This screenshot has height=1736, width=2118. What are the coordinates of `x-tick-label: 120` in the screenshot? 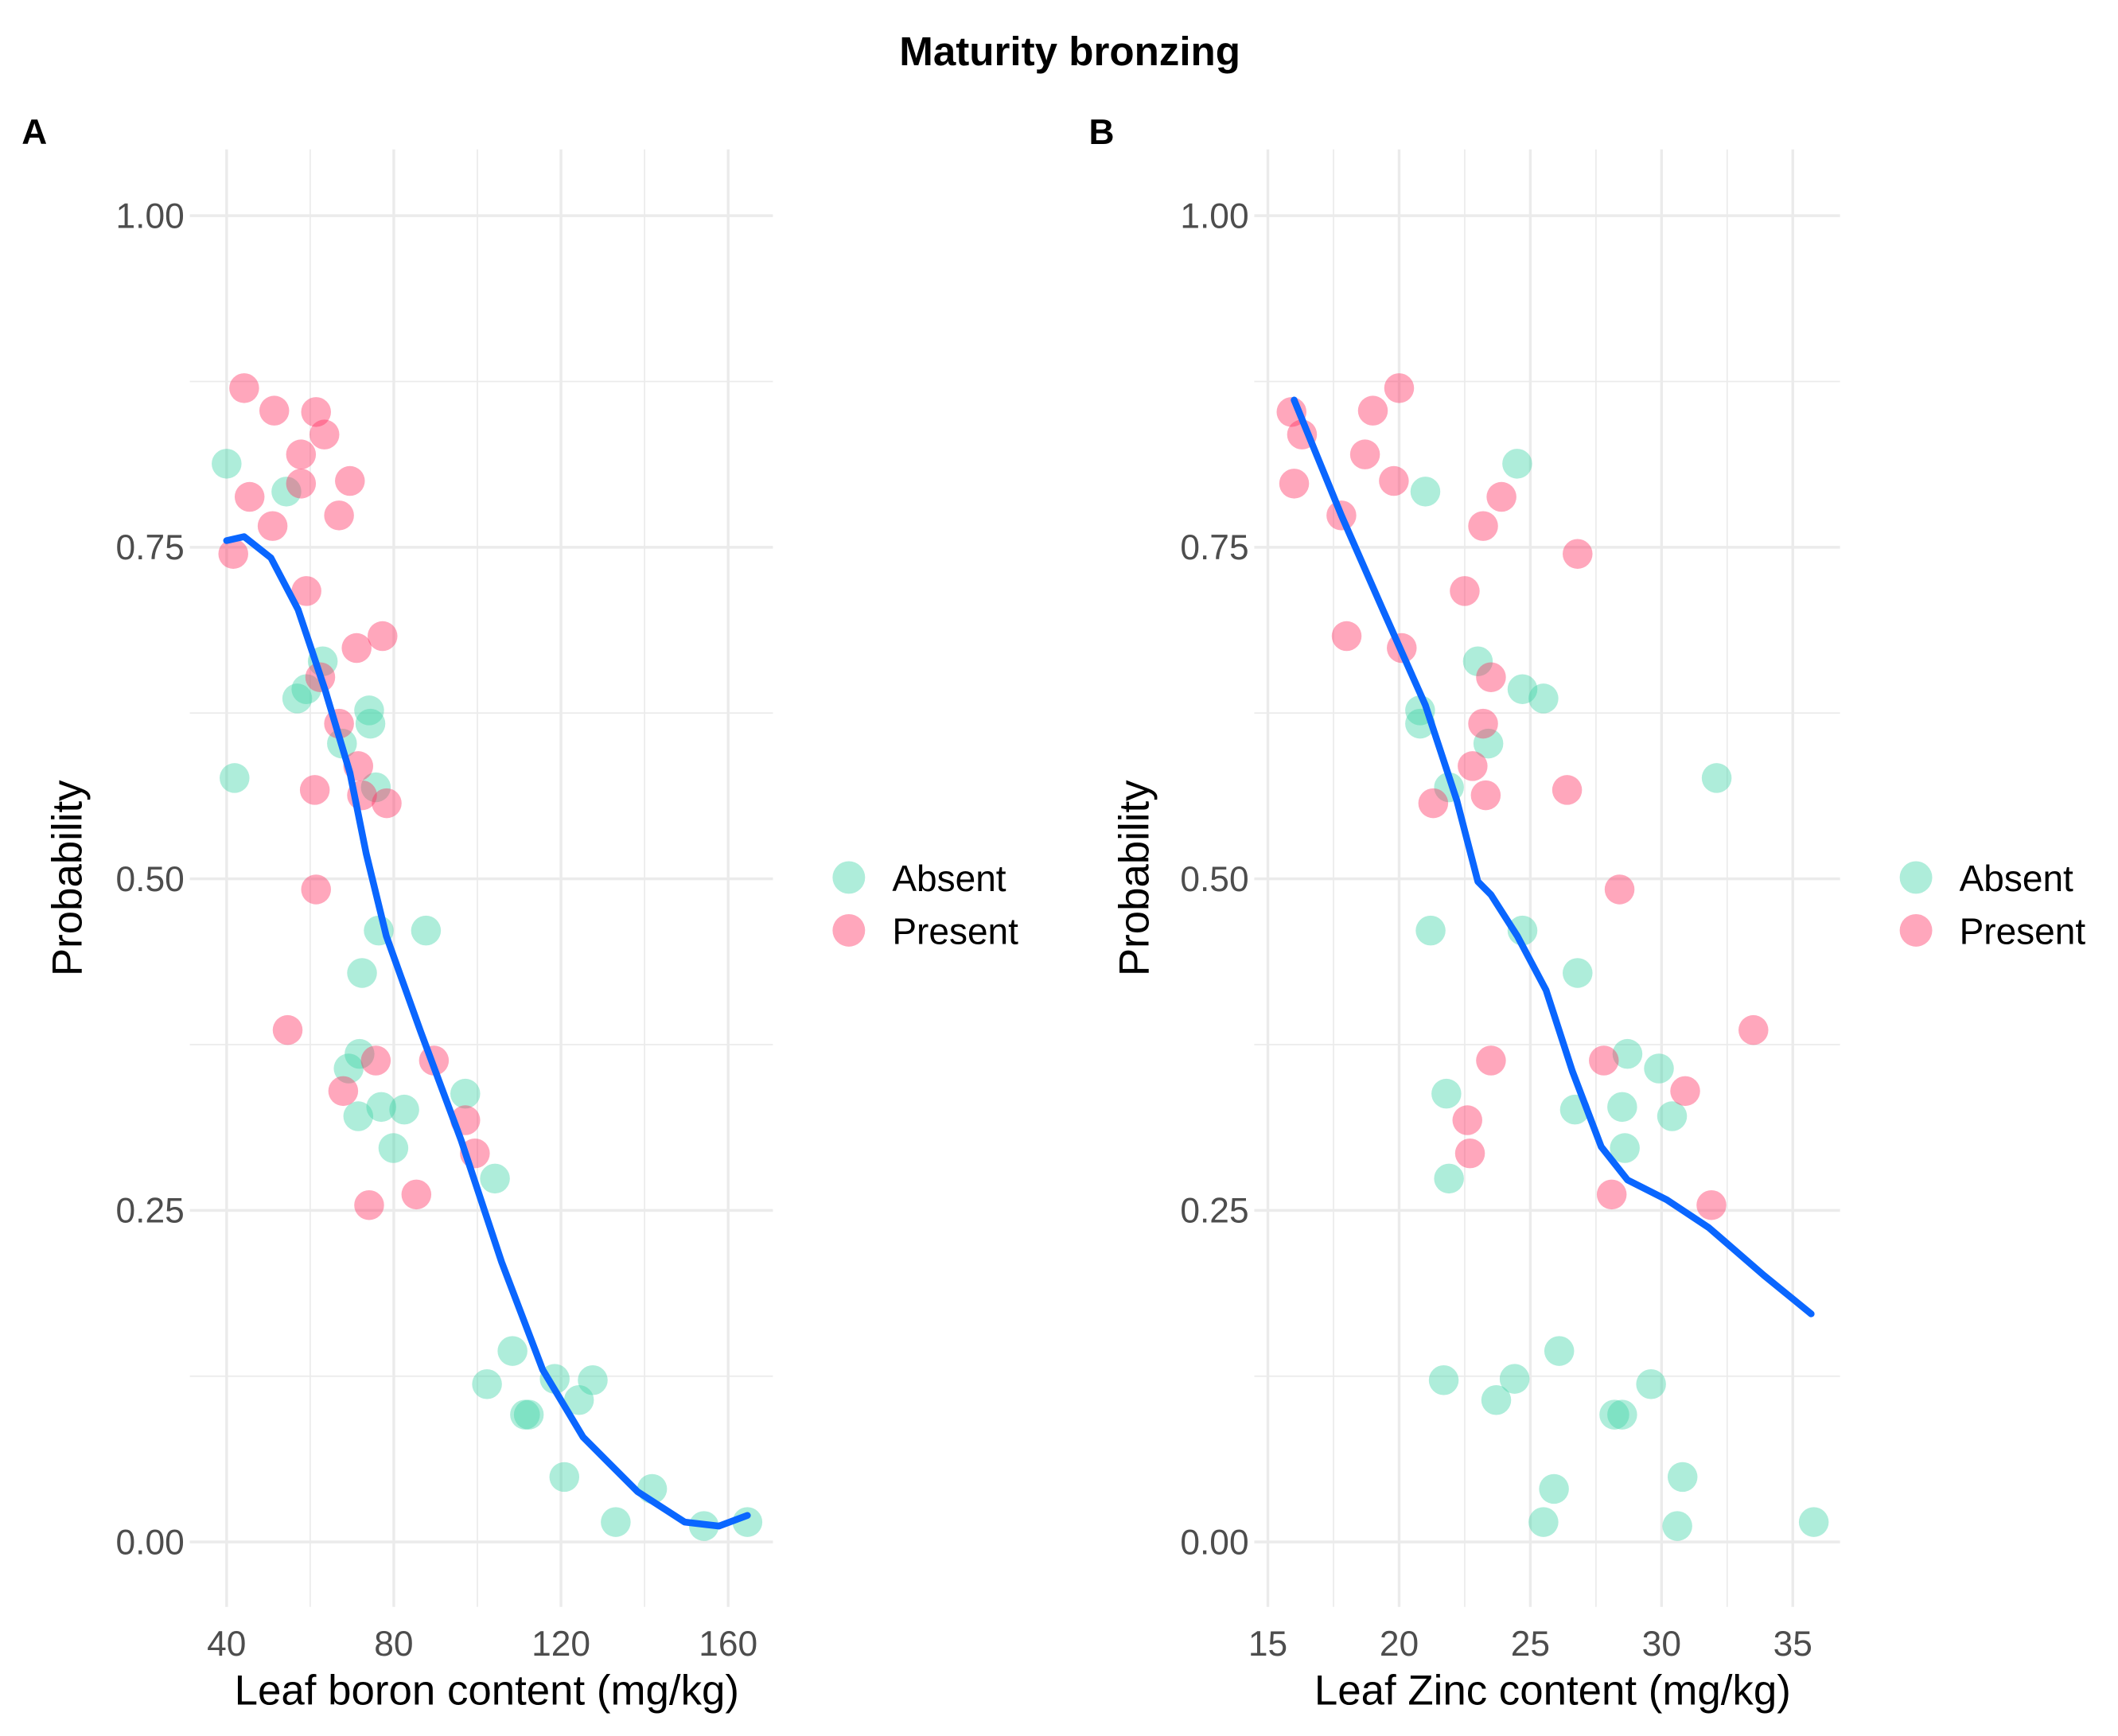 It's located at (560, 1645).